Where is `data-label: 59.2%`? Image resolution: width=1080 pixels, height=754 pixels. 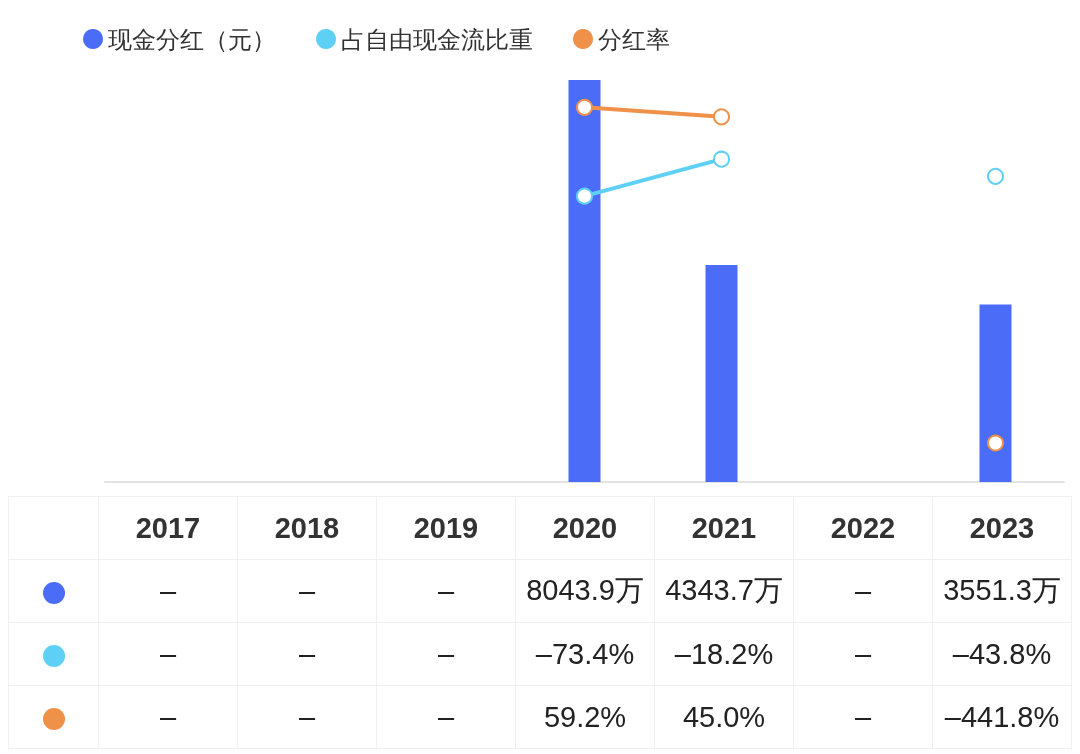 data-label: 59.2% is located at coordinates (585, 717).